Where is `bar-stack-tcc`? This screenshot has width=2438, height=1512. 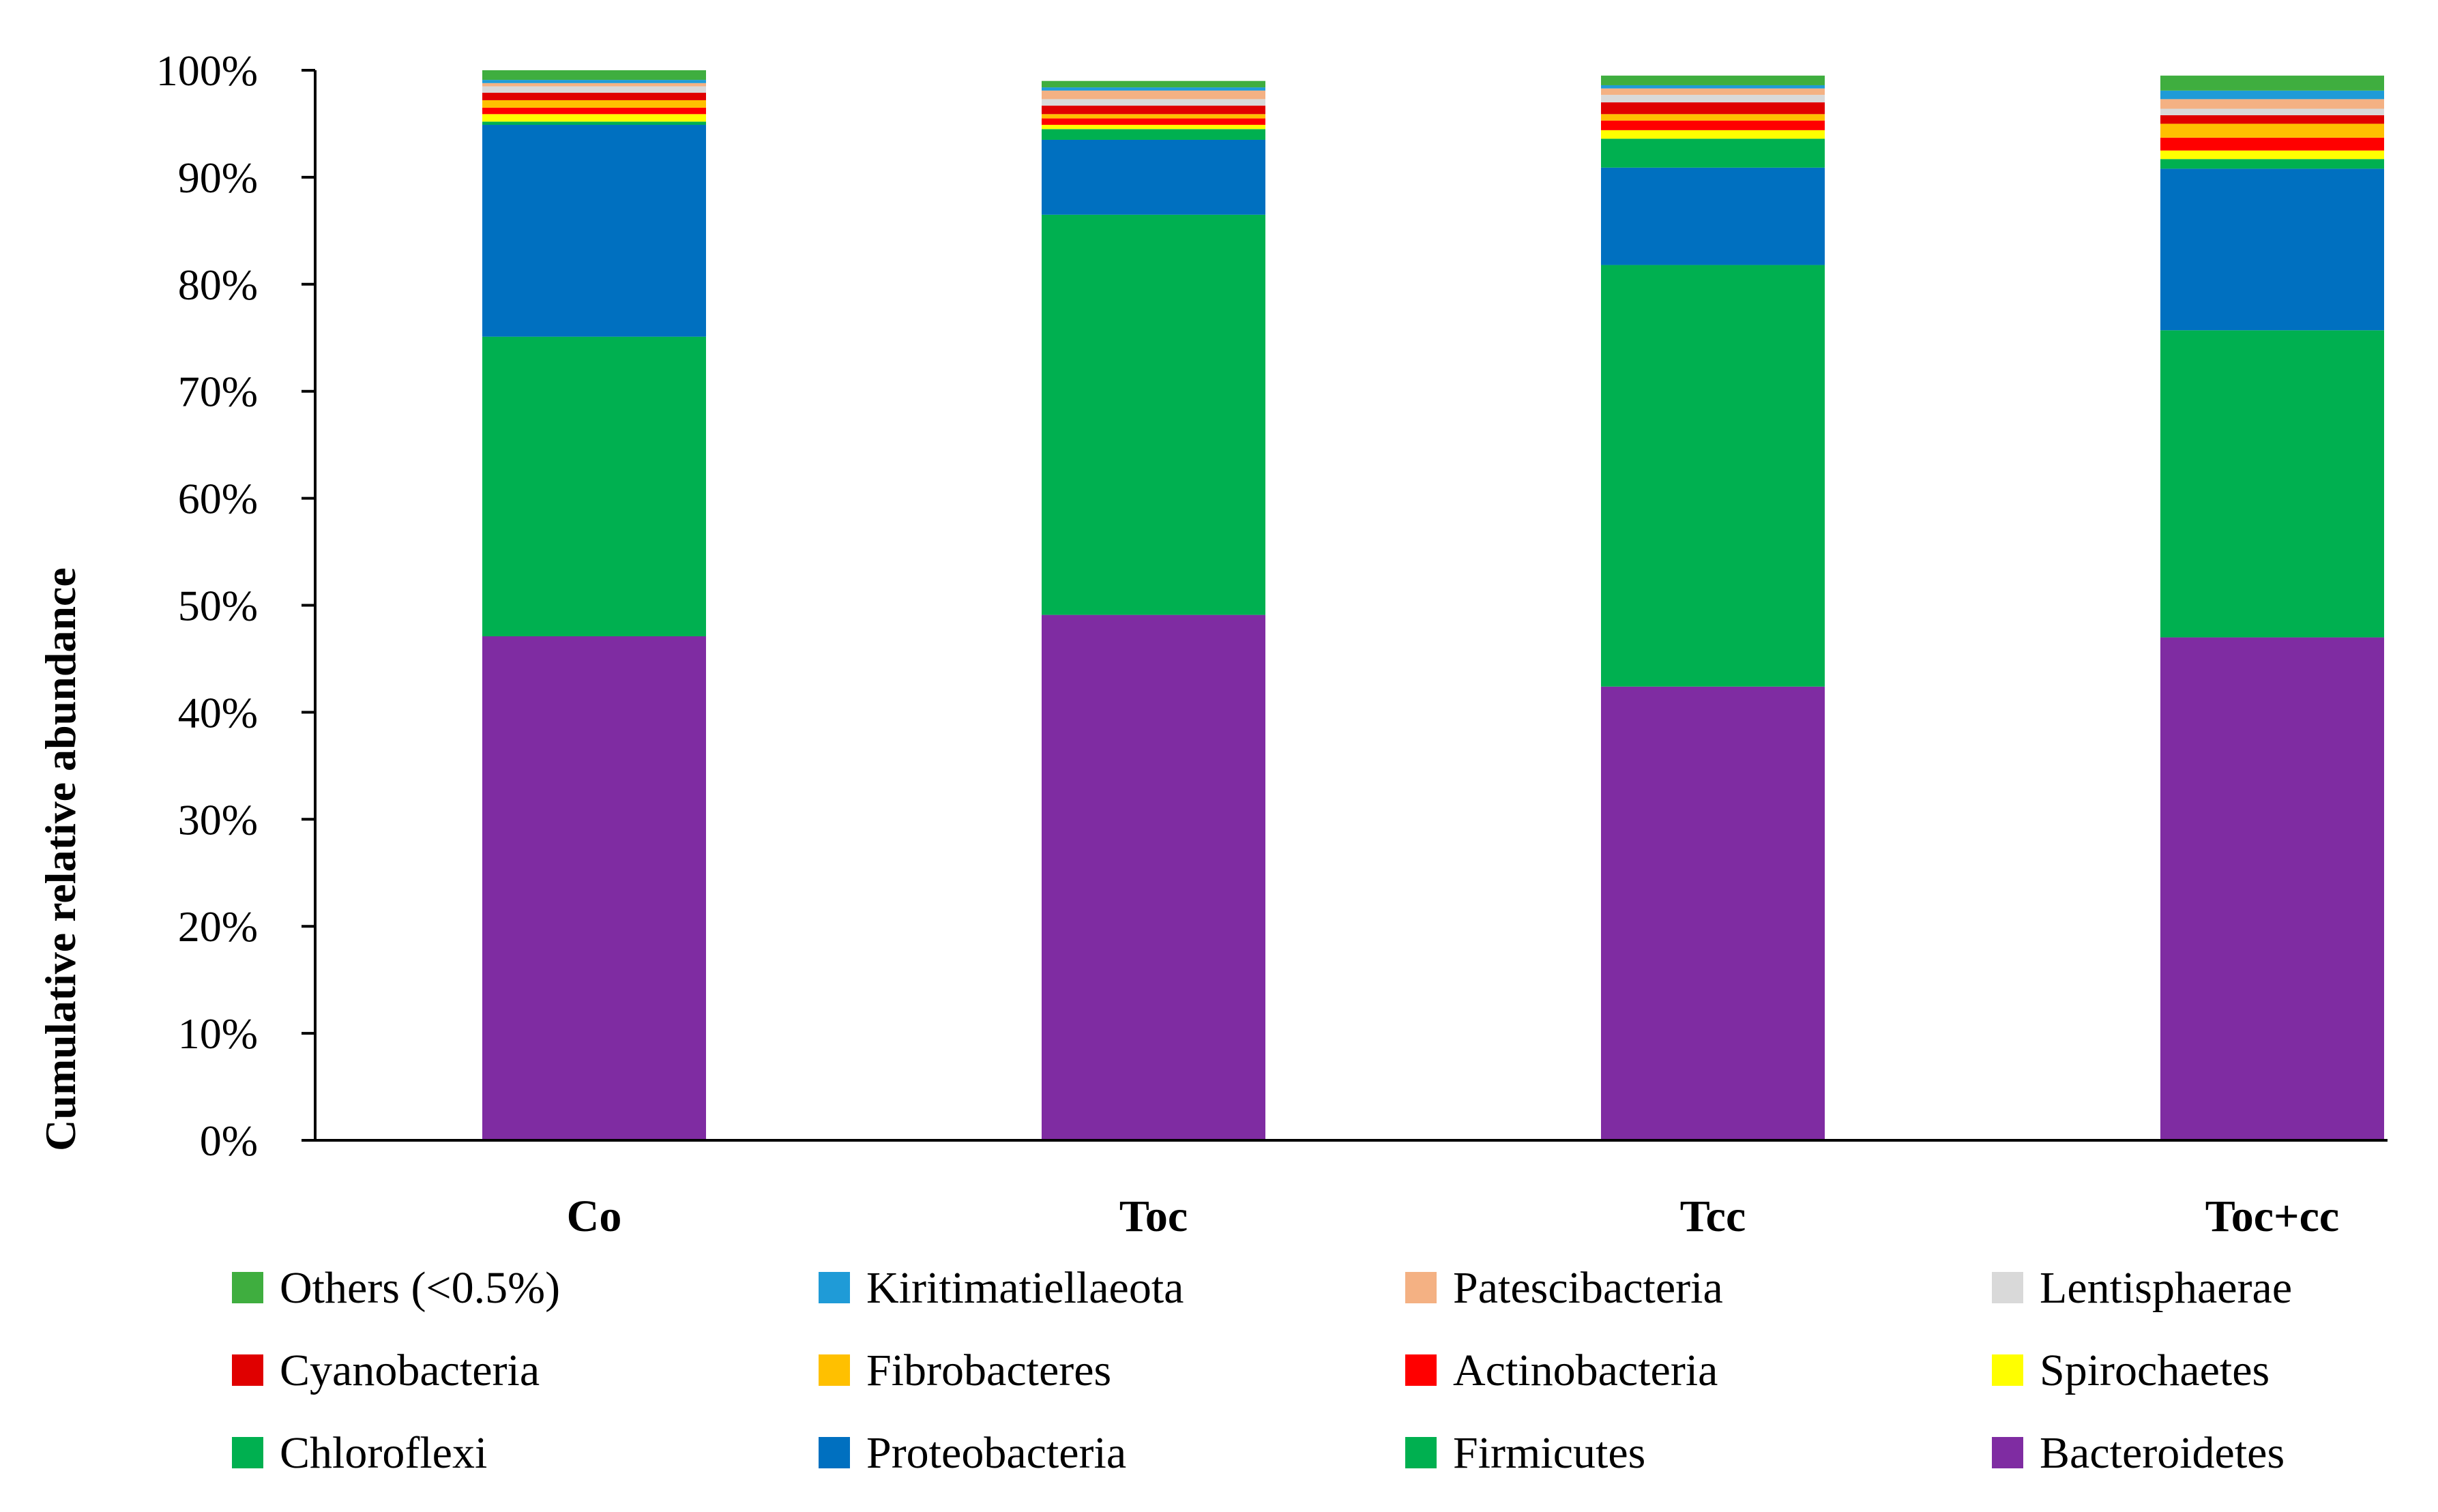
bar-stack-tcc is located at coordinates (1713, 607).